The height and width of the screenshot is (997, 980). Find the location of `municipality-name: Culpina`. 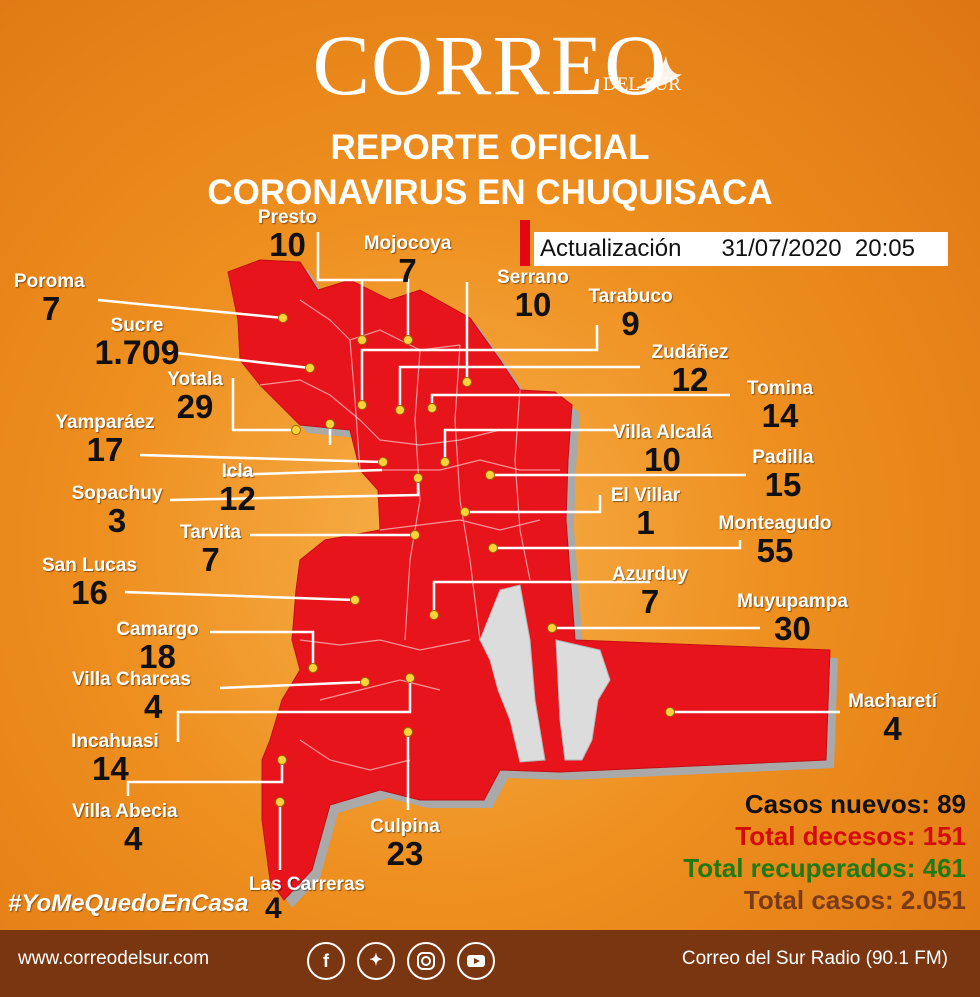

municipality-name: Culpina is located at coordinates (405, 826).